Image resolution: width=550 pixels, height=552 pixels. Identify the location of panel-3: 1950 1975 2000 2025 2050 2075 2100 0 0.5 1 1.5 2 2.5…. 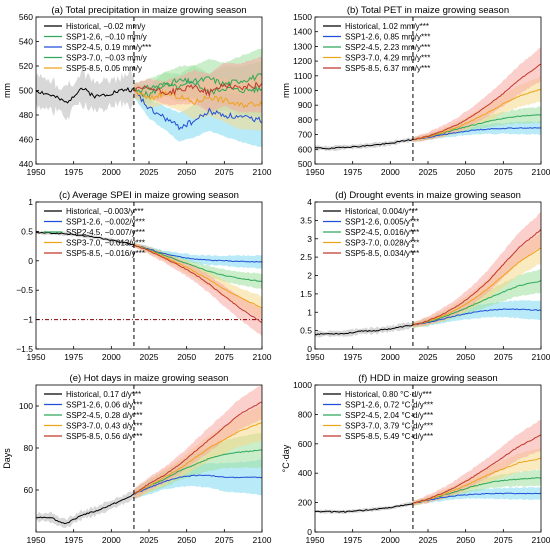
(425, 276).